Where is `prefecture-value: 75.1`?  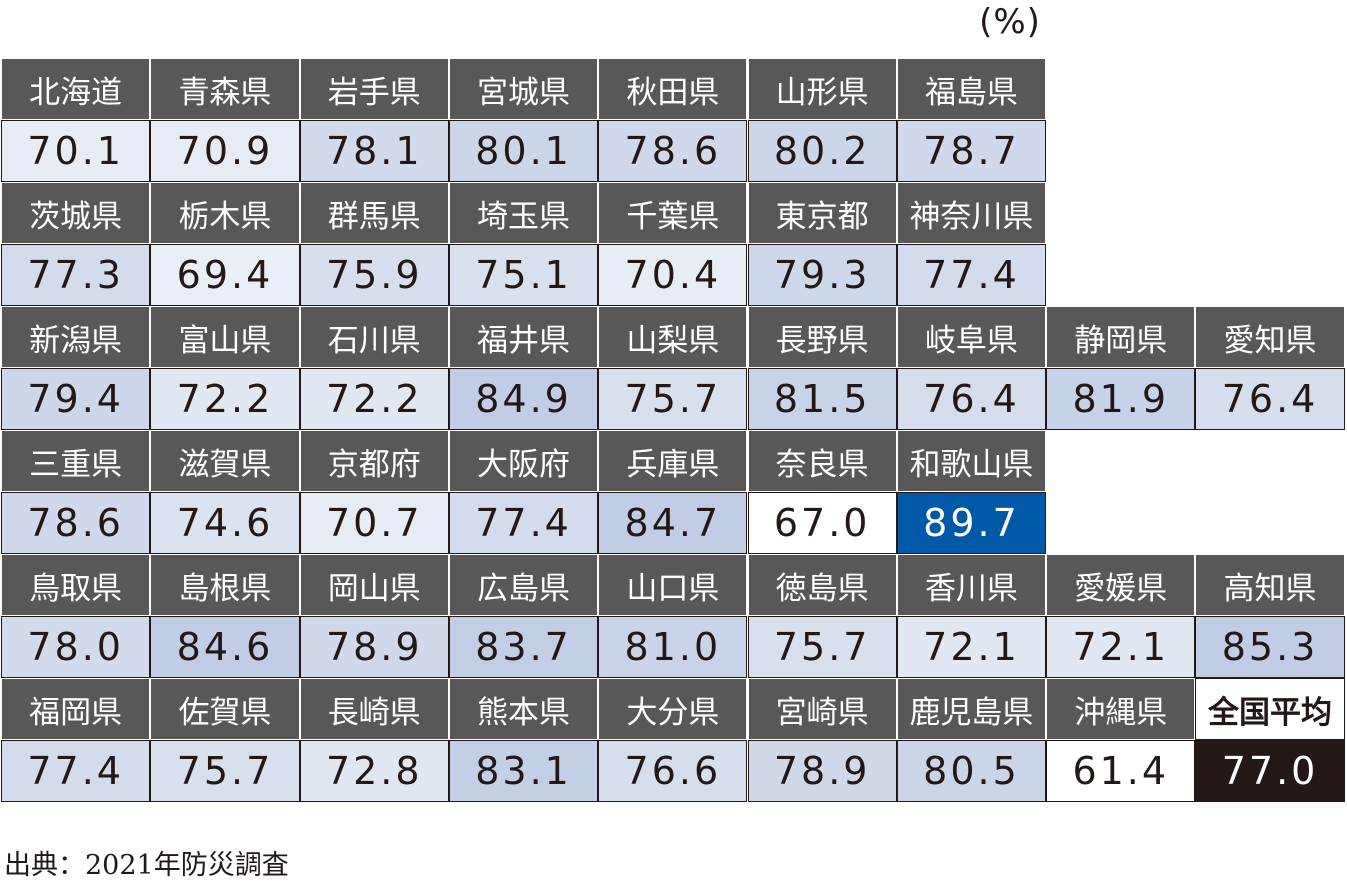
prefecture-value: 75.1 is located at coordinates (523, 275).